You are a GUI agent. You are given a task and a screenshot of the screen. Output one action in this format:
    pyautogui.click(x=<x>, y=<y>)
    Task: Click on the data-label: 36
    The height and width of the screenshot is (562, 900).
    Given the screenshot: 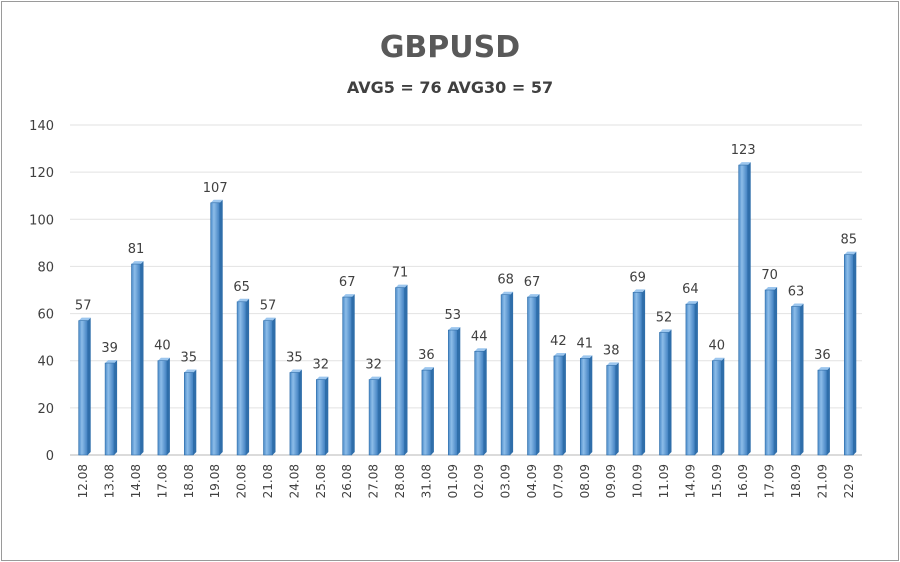 What is the action you would take?
    pyautogui.click(x=822, y=355)
    